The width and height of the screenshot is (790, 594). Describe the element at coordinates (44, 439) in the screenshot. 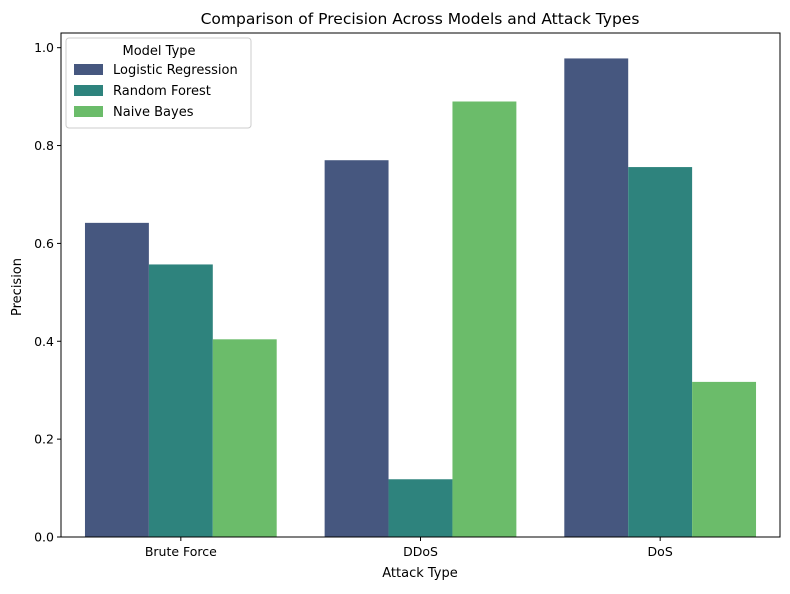

I see `y-tick-label: 0.2` at that location.